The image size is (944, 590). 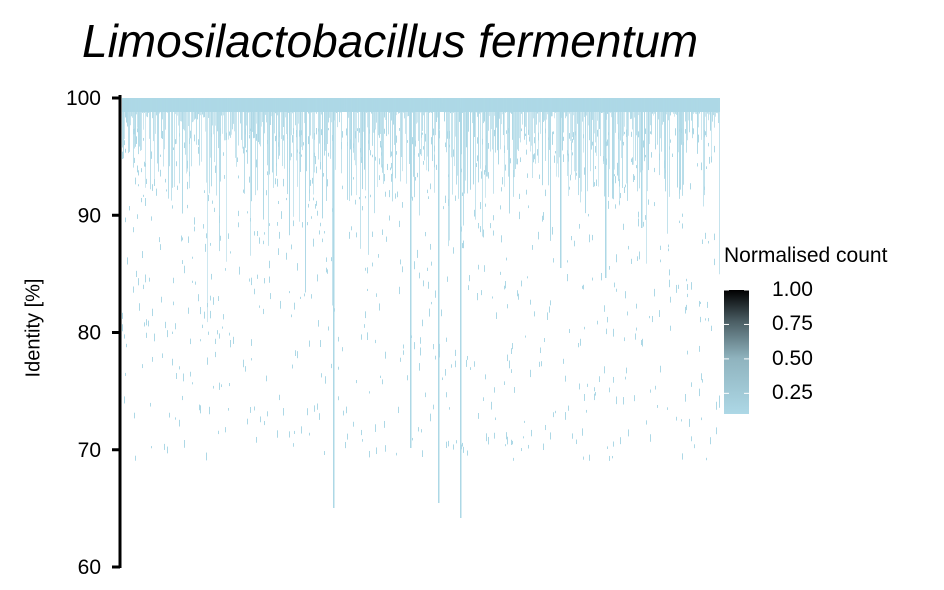 I want to click on y-tick-label: 80, so click(x=89, y=333).